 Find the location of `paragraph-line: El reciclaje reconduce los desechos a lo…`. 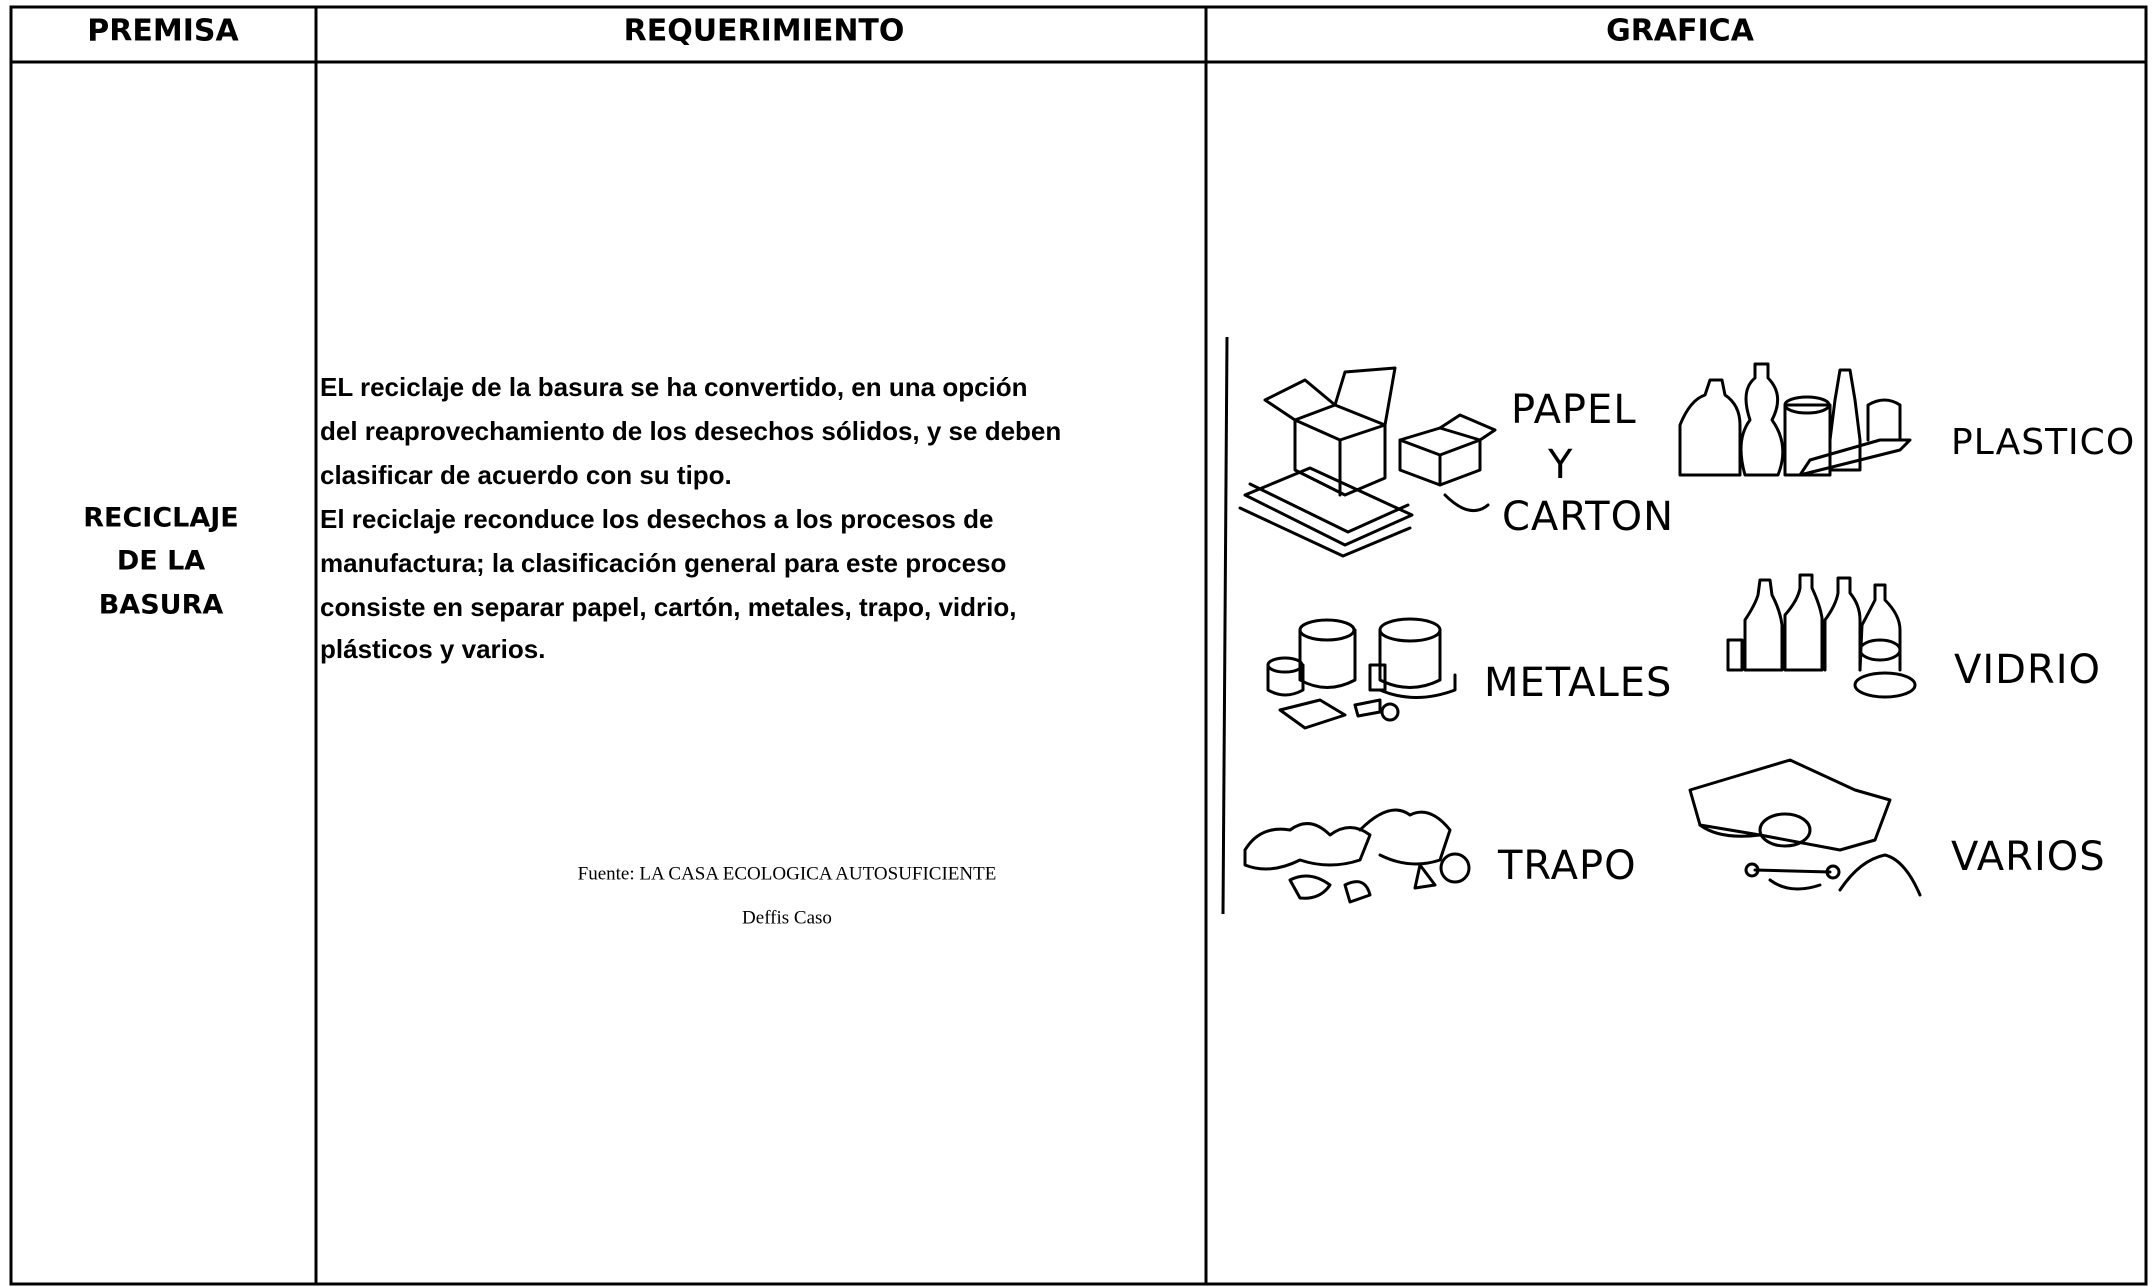

paragraph-line: El reciclaje reconduce los desechos a lo… is located at coordinates (656, 519).